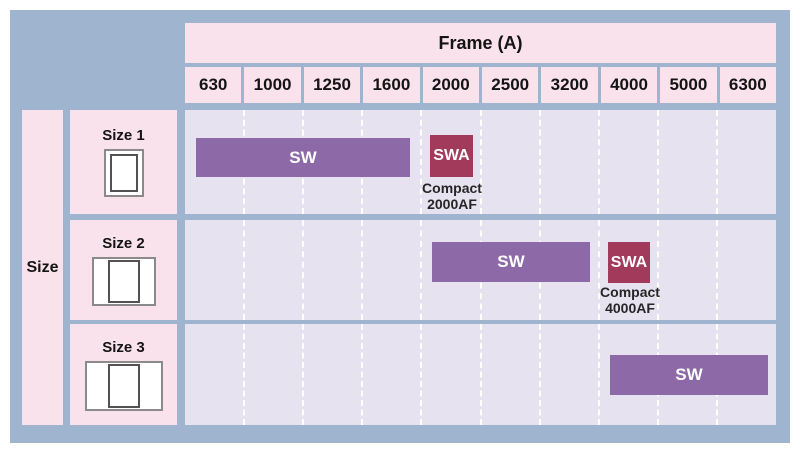  Describe the element at coordinates (272, 85) in the screenshot. I see `frame-column-header: 1000` at that location.